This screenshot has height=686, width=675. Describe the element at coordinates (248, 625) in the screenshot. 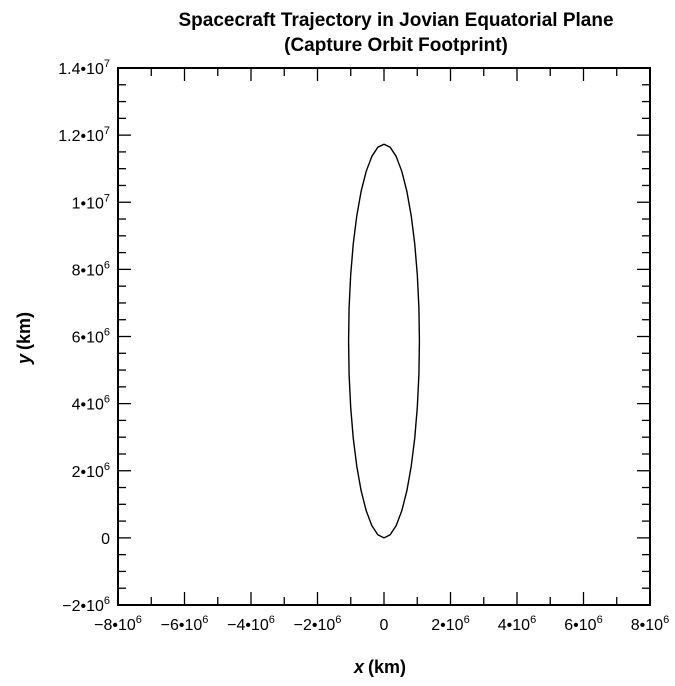

I see `x-tick-label-mantissa: −4•10` at that location.